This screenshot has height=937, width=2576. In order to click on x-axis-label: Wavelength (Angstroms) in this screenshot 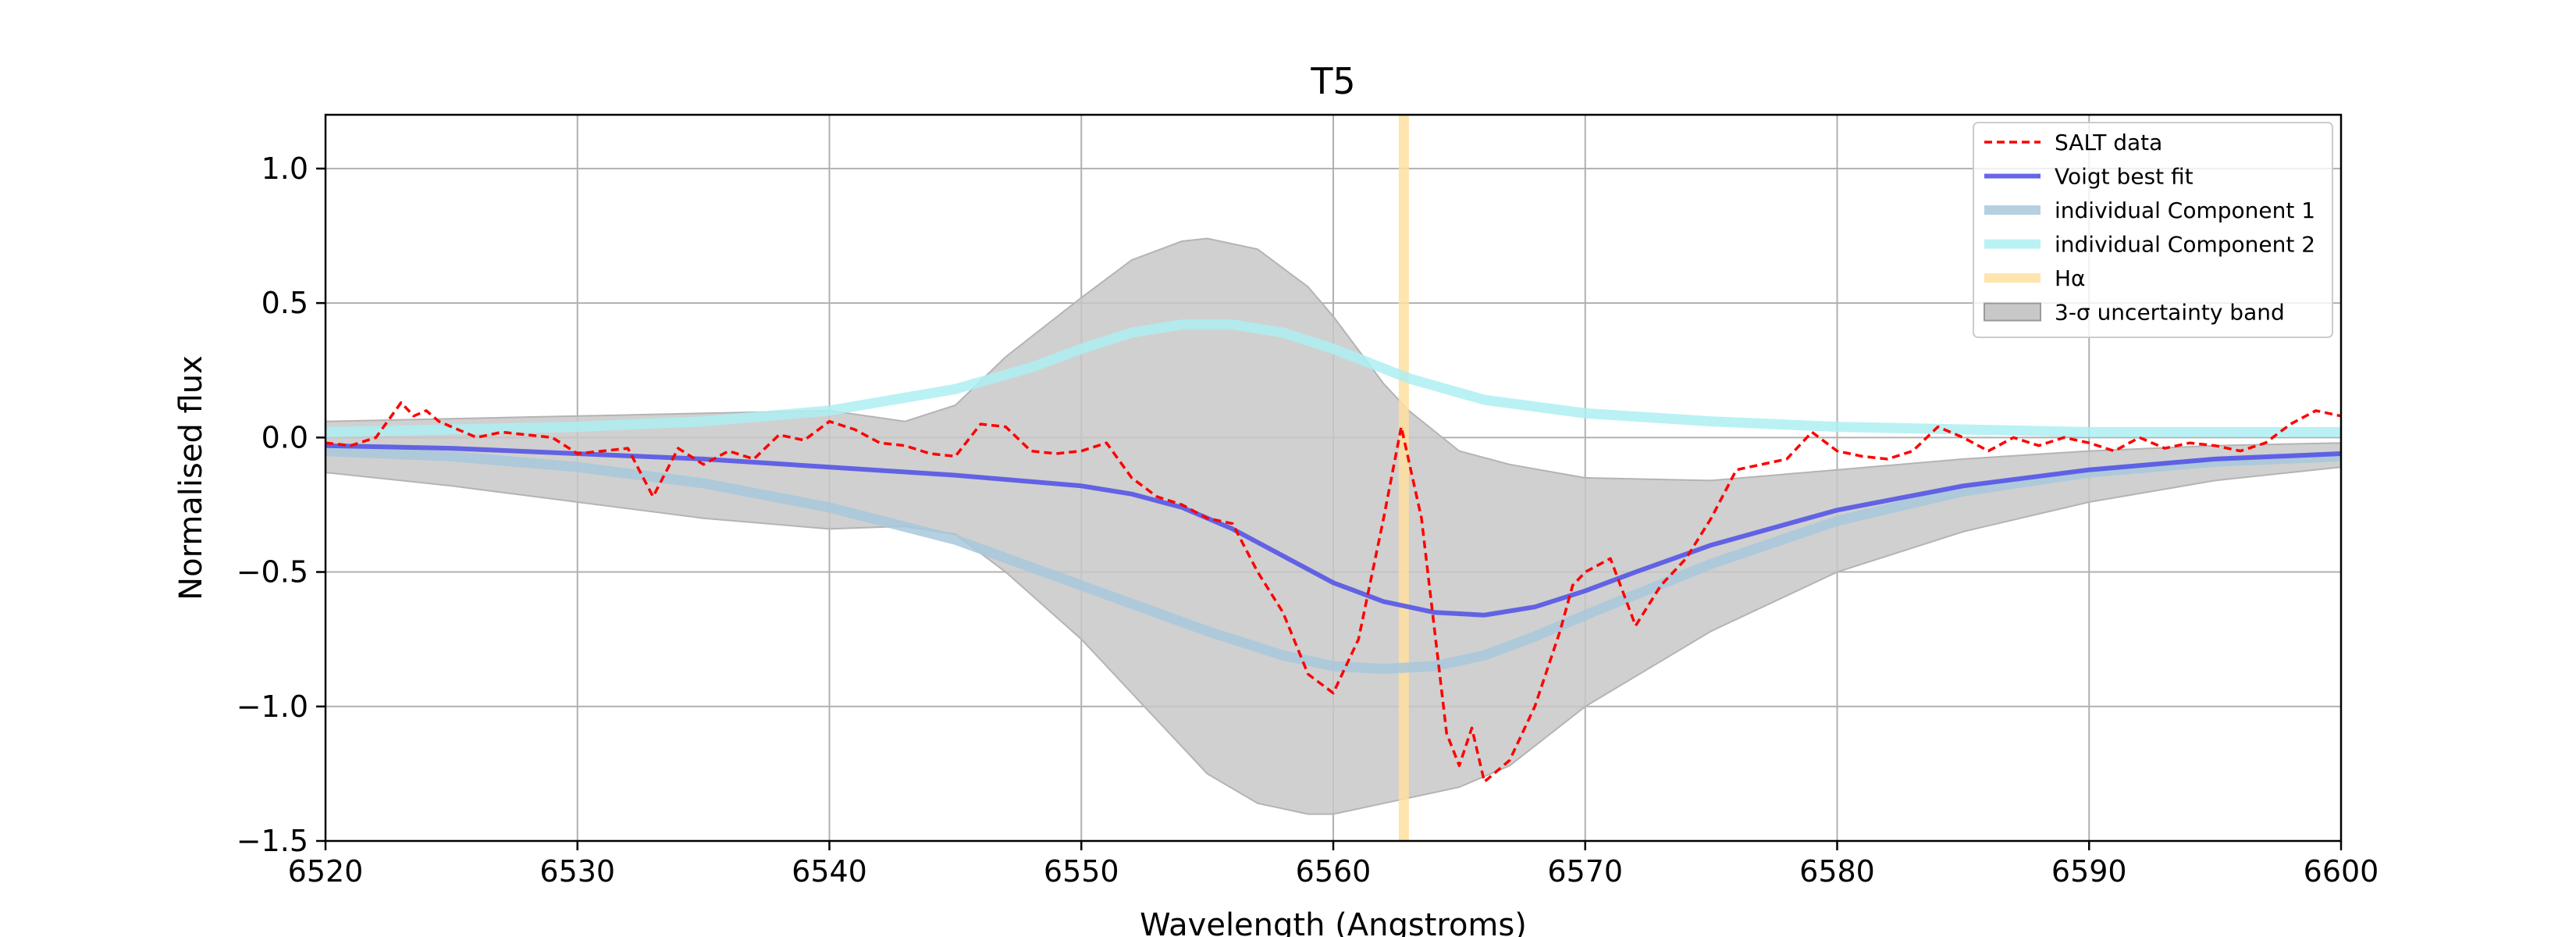, I will do `click(1333, 922)`.